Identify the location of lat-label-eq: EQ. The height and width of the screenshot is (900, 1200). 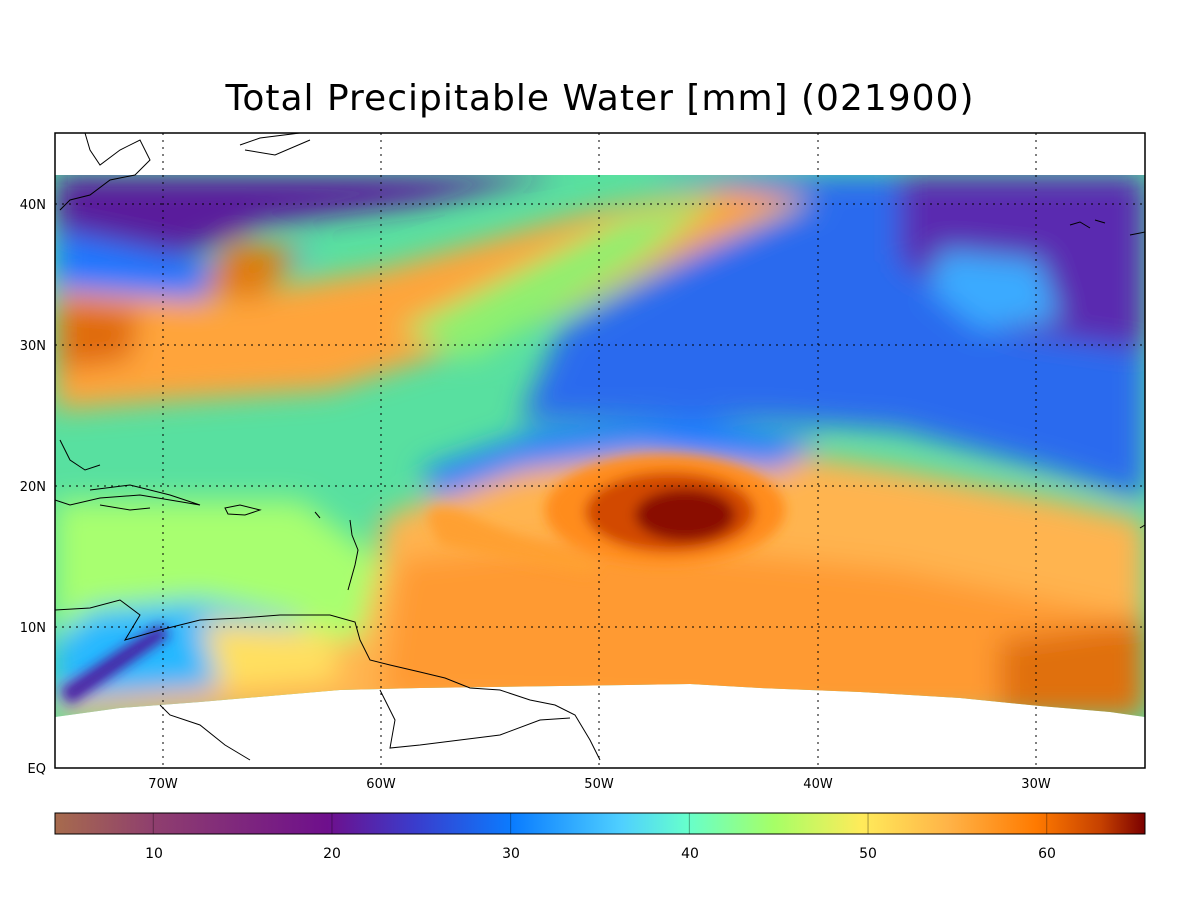
(37, 769).